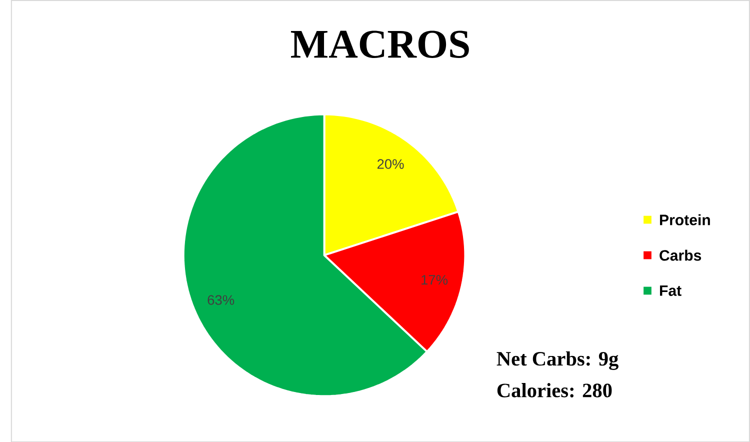 Image resolution: width=750 pixels, height=442 pixels. What do you see at coordinates (557, 360) in the screenshot?
I see `text: Net Carbs: 9g` at bounding box center [557, 360].